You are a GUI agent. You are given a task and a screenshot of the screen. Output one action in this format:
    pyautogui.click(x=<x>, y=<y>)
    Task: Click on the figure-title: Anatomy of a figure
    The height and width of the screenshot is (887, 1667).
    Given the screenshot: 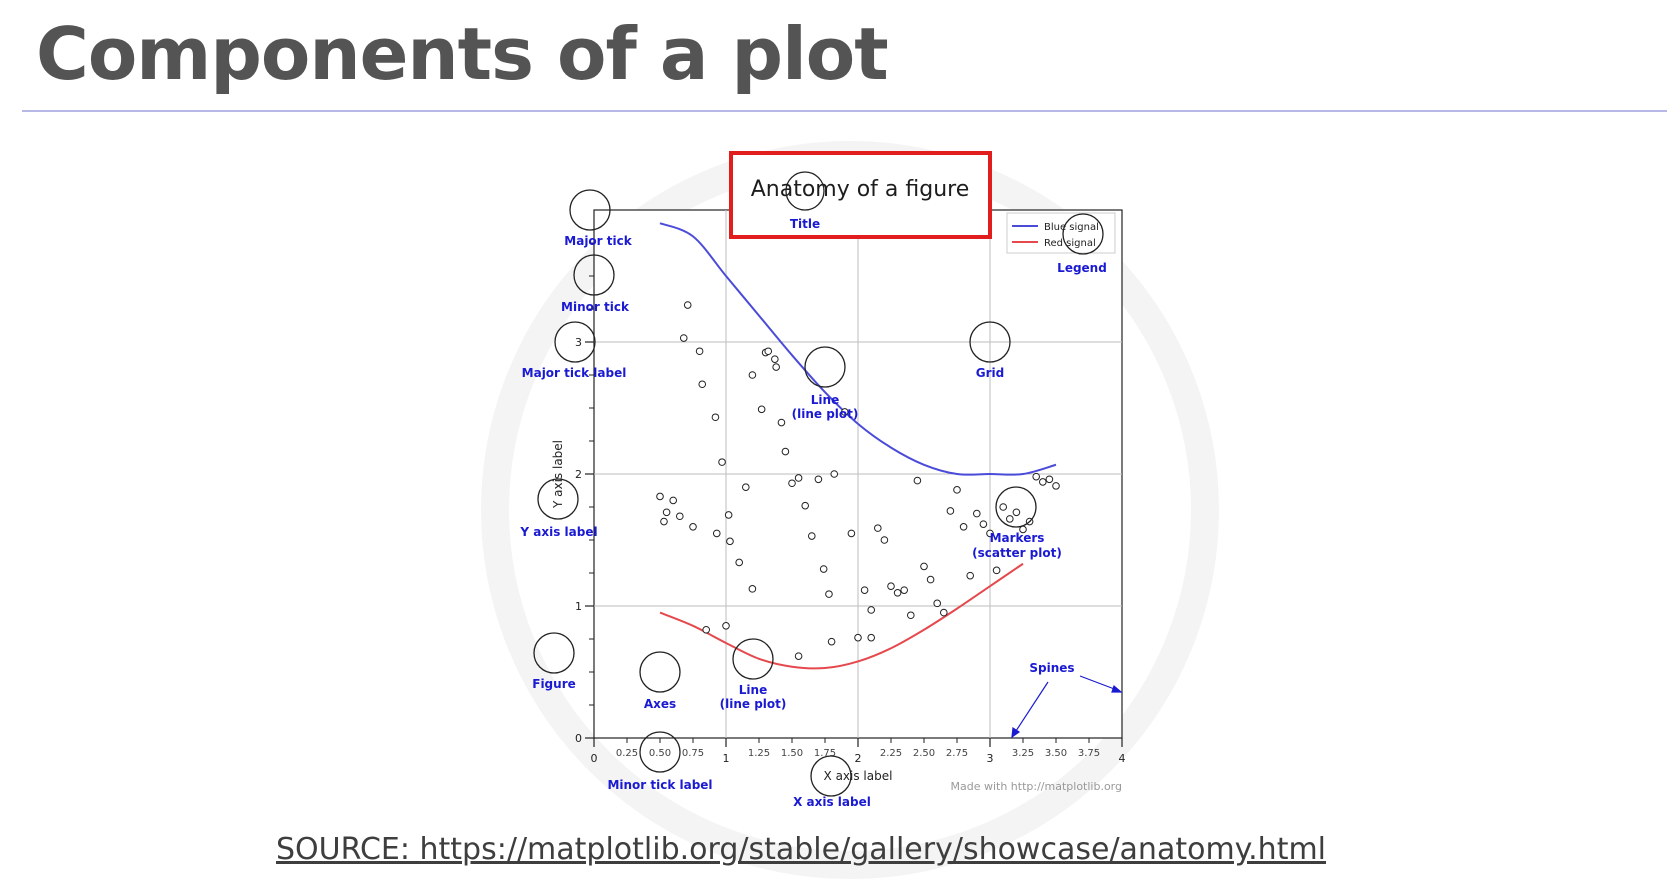 What is the action you would take?
    pyautogui.click(x=860, y=189)
    